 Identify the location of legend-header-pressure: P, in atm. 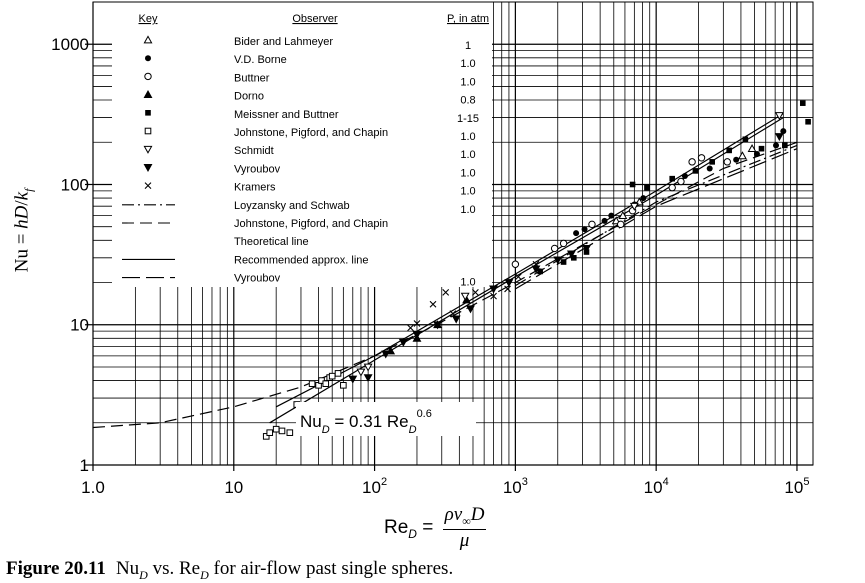
(468, 19).